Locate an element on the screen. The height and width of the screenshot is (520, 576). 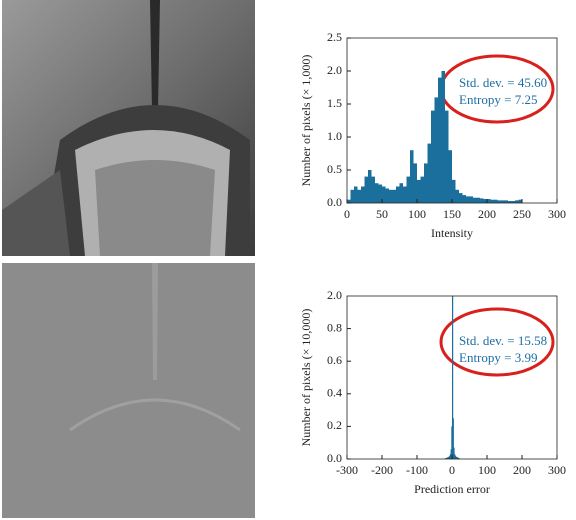
annotation: Entropy = 3.99 is located at coordinates (498, 357).